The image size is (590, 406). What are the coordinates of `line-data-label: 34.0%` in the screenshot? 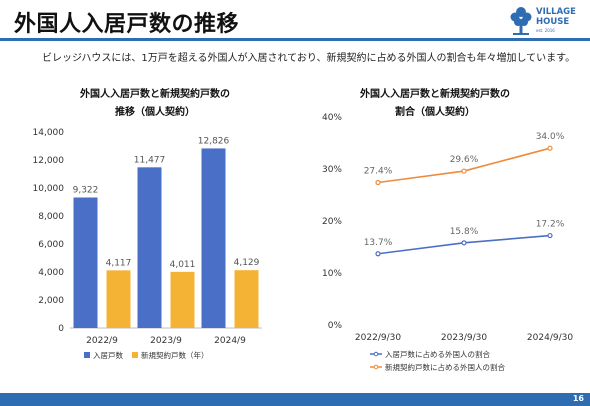 It's located at (550, 137).